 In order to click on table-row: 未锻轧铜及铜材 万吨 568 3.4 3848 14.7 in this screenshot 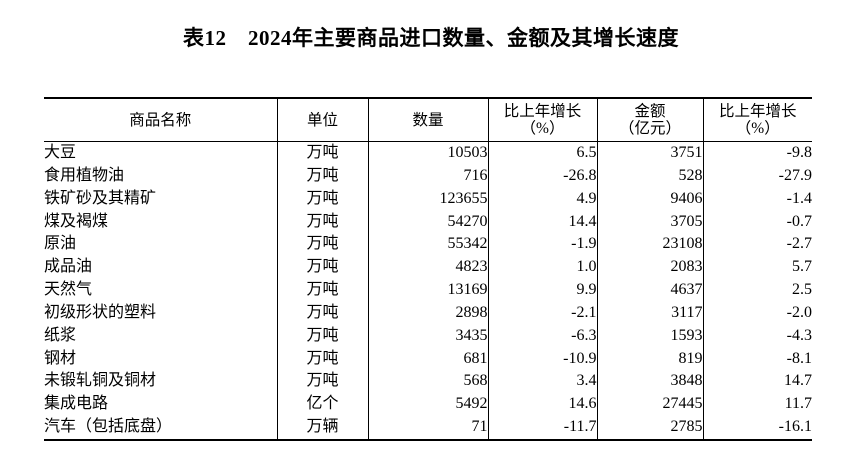, I will do `click(428, 382)`.